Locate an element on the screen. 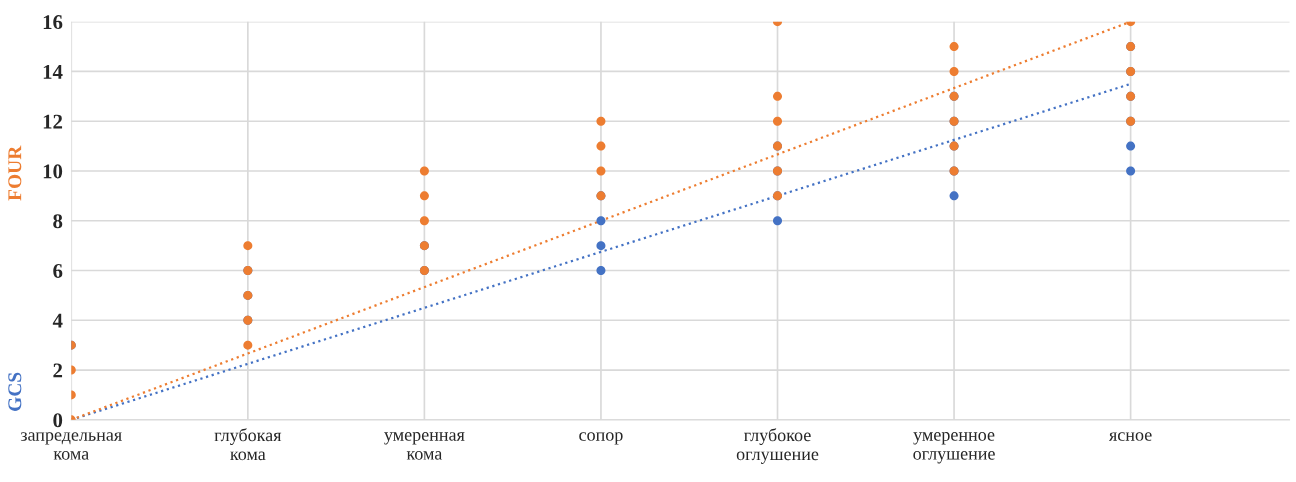  y-tick-label: 6 is located at coordinates (58, 270).